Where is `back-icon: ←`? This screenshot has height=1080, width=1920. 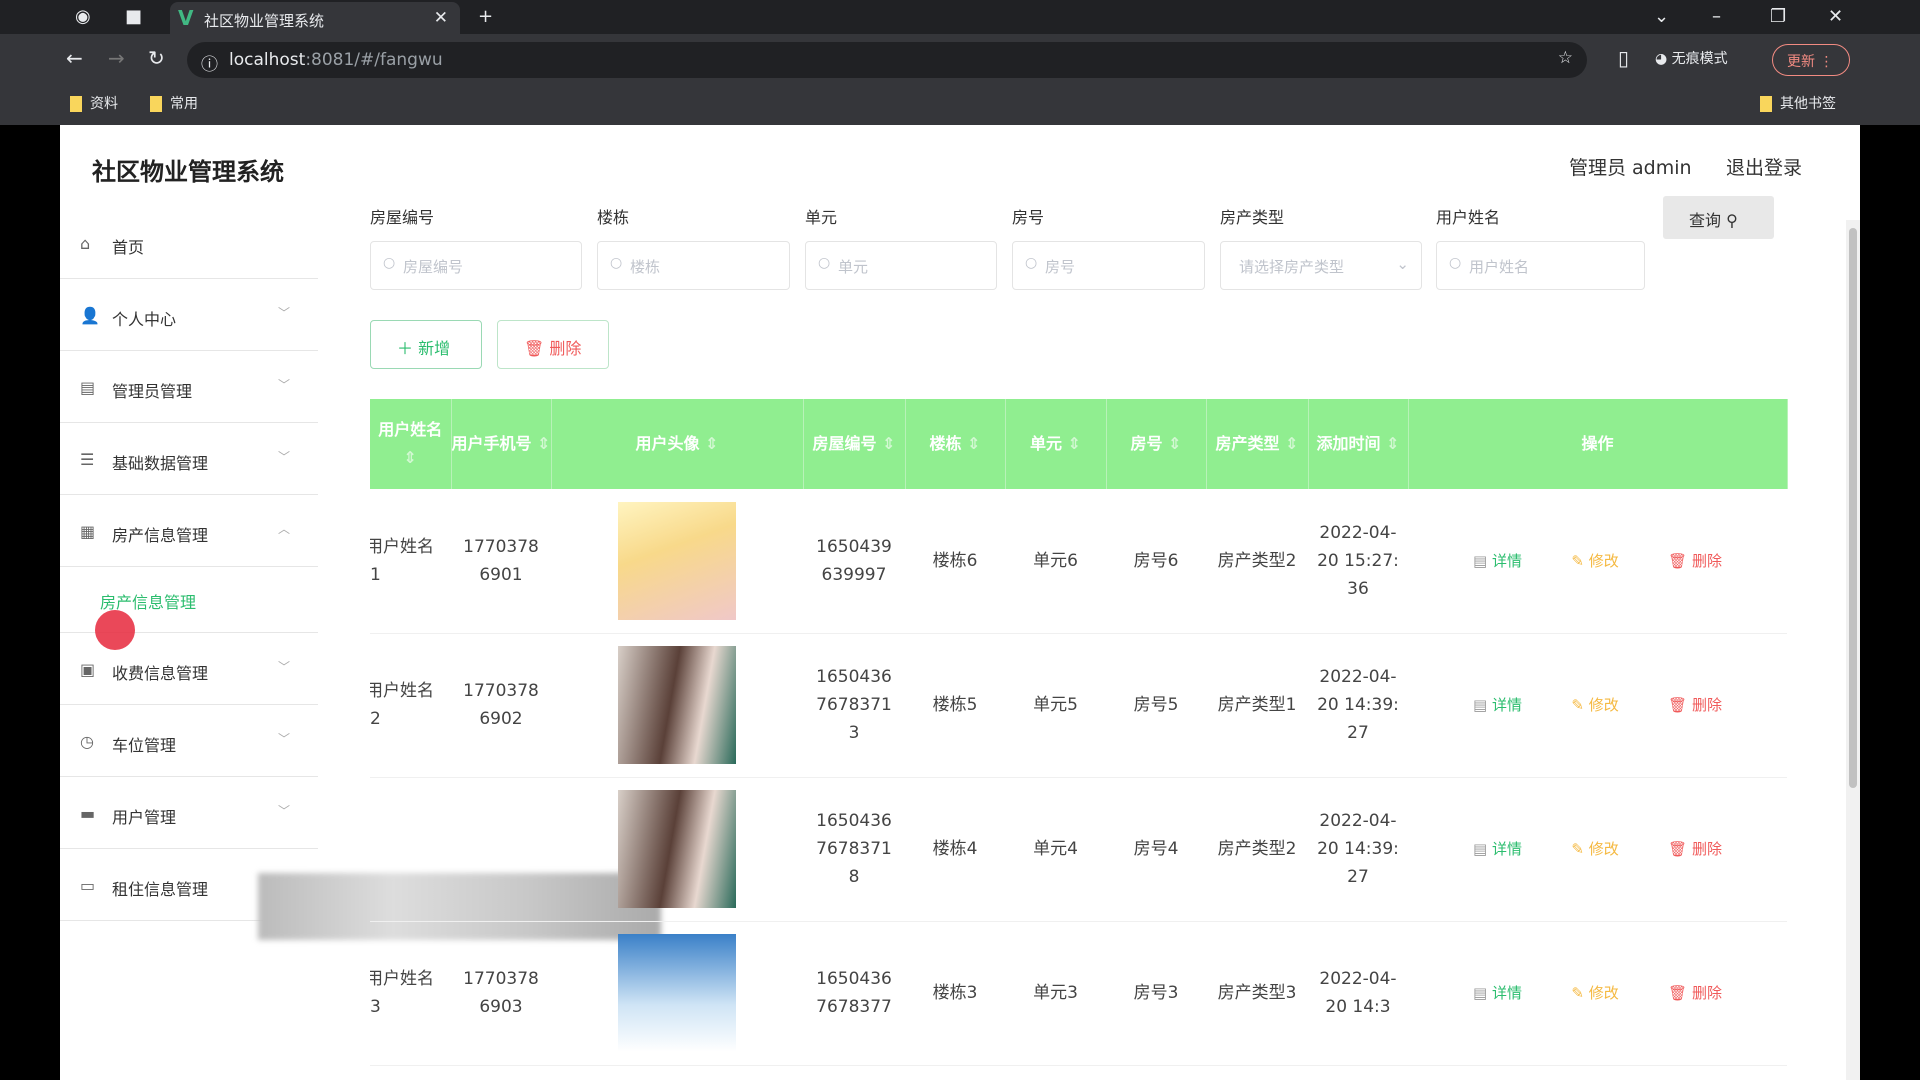 back-icon: ← is located at coordinates (74, 58).